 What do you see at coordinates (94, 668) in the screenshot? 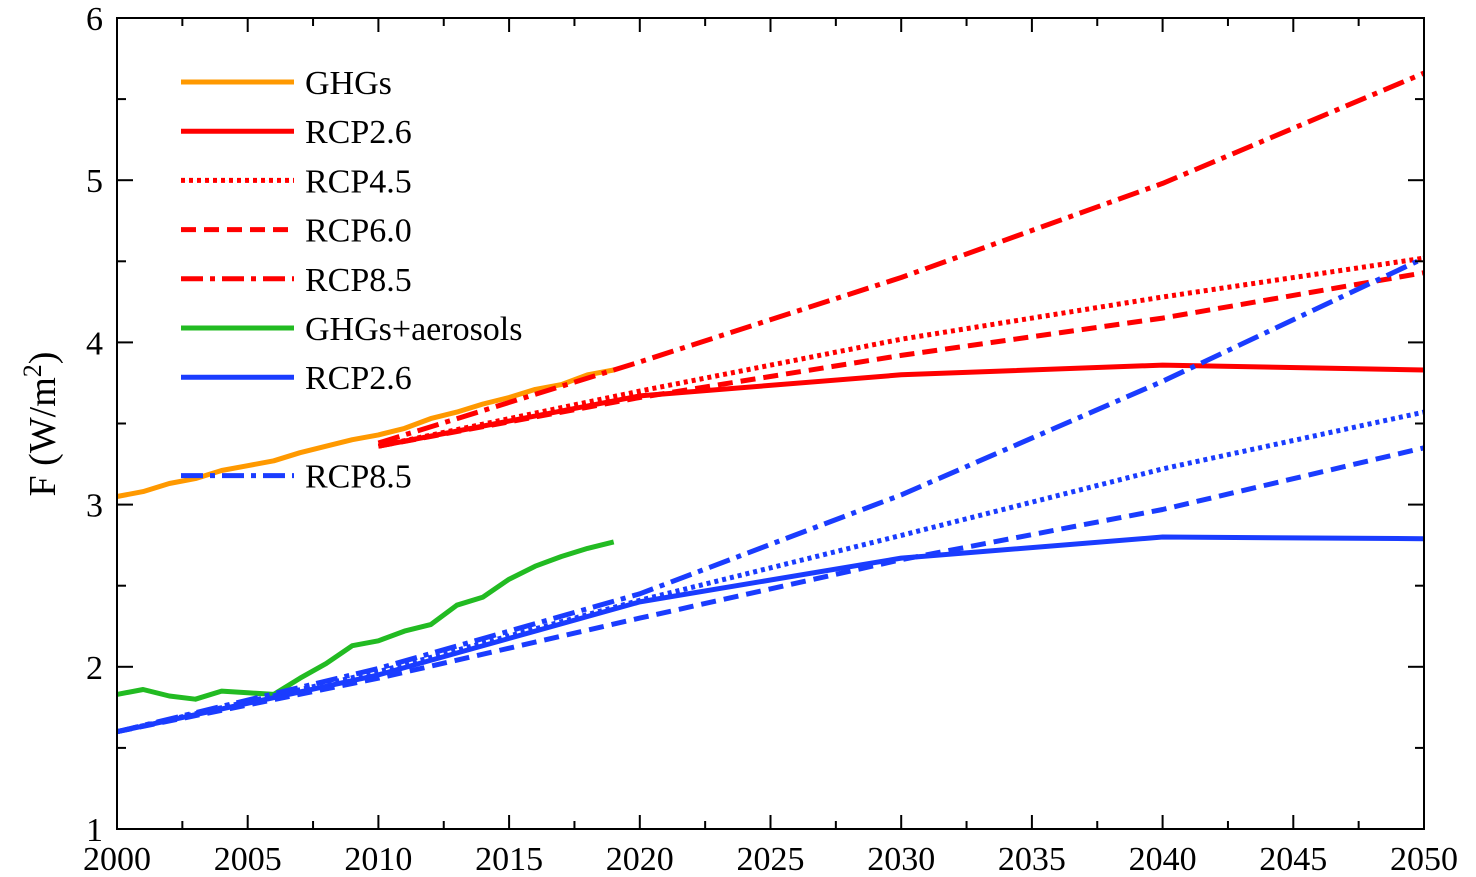
I see `y-tick-label: 2` at bounding box center [94, 668].